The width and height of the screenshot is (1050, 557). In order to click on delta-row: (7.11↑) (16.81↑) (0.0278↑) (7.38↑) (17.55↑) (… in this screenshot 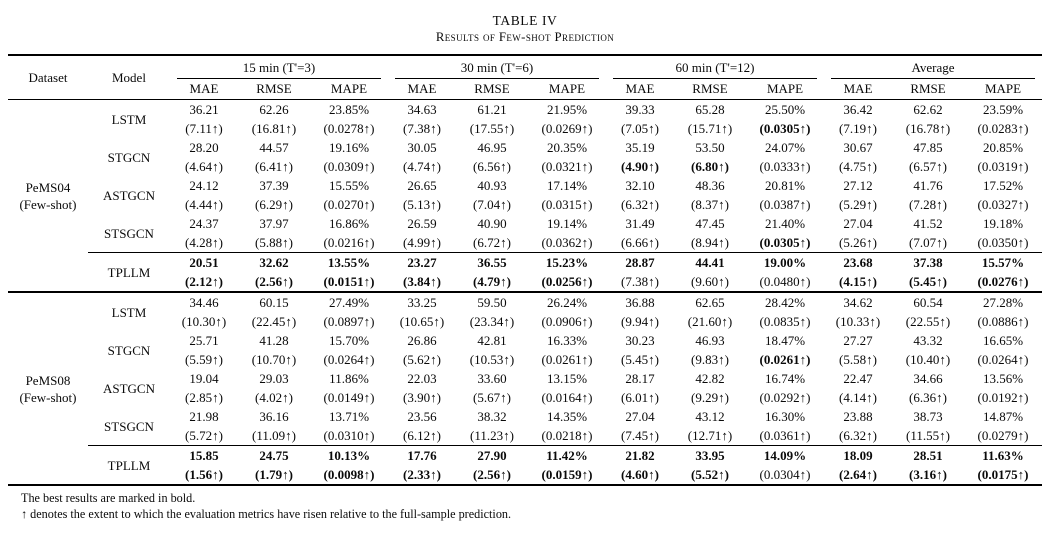, I will do `click(525, 128)`.